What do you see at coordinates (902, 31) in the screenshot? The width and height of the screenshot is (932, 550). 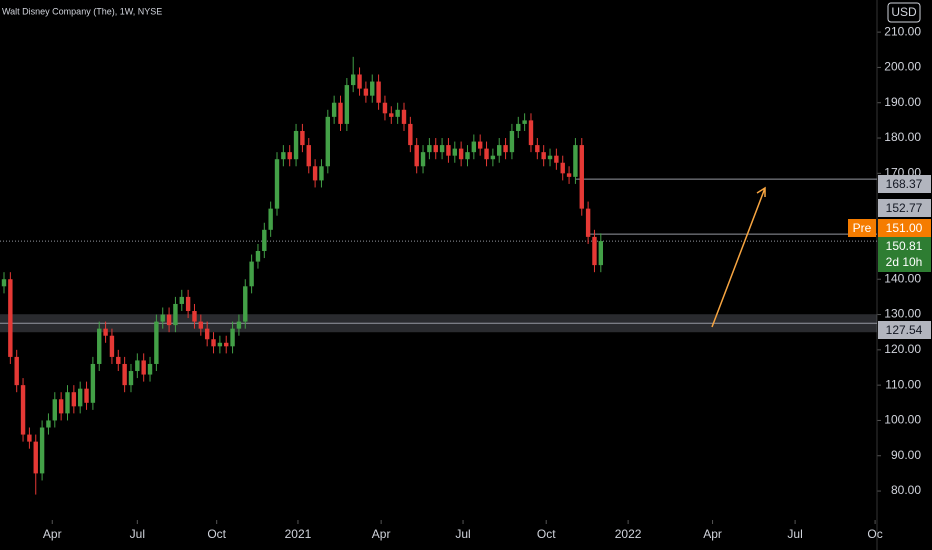 I see `y-tick-label: 210.00` at bounding box center [902, 31].